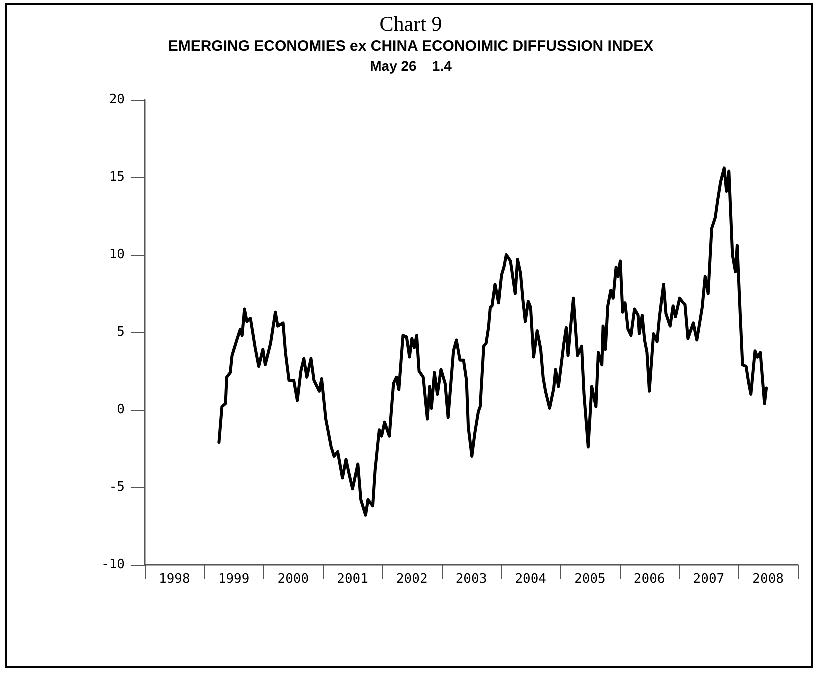  Describe the element at coordinates (531, 579) in the screenshot. I see `x-tick-label: 2004` at that location.